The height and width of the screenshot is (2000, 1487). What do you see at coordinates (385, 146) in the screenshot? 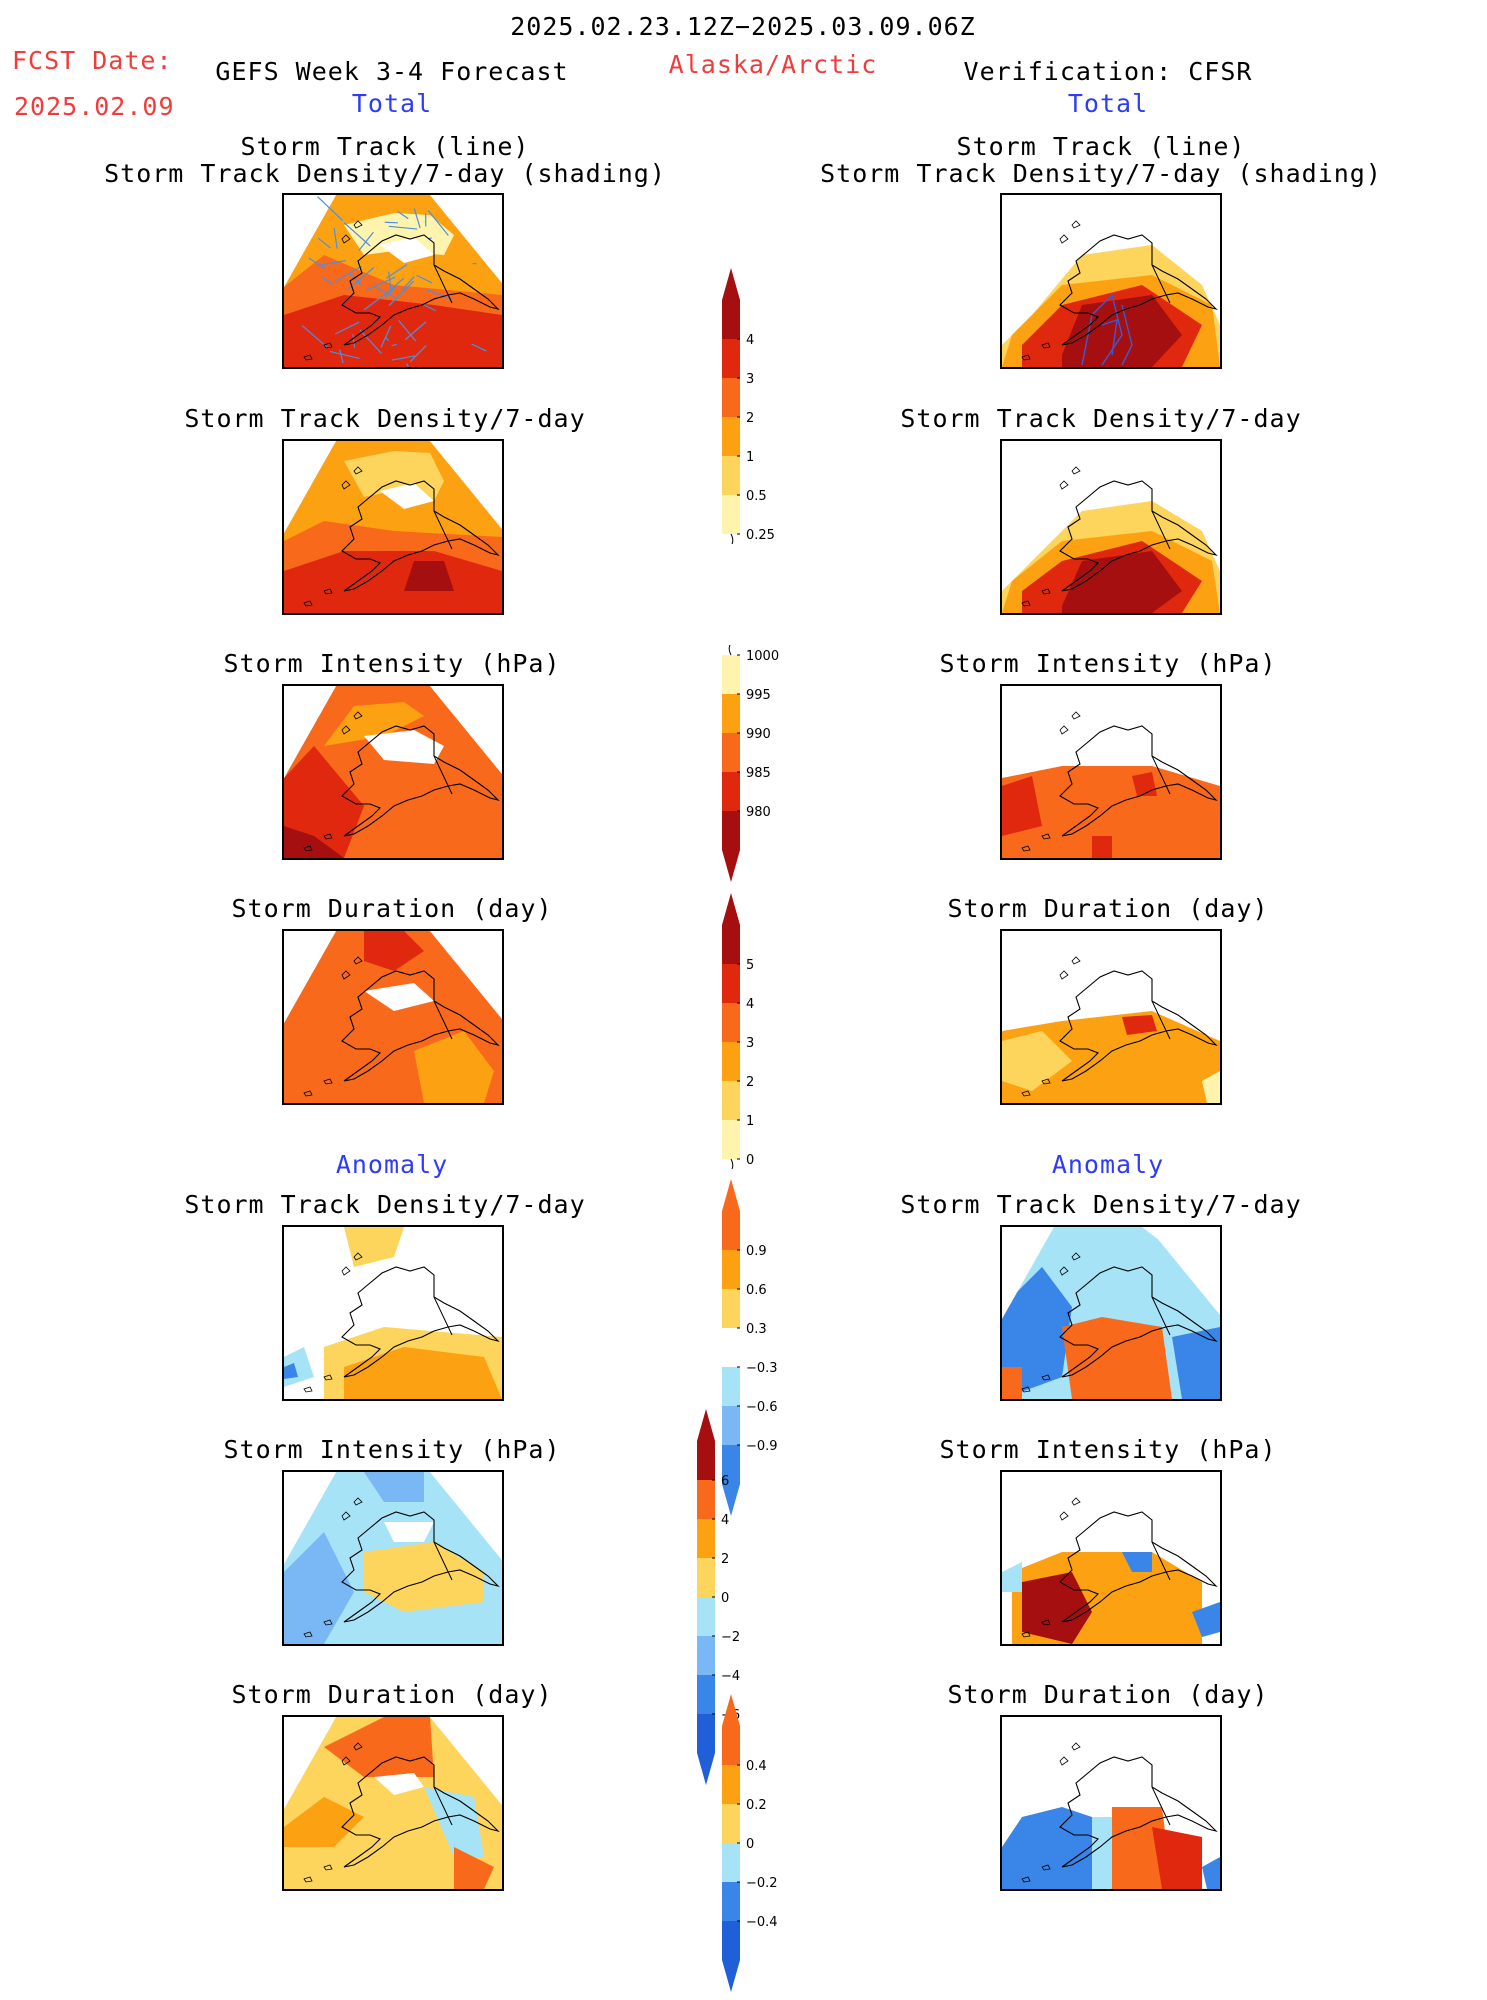
I see `panel-title-line1: Storm Track (line)` at bounding box center [385, 146].